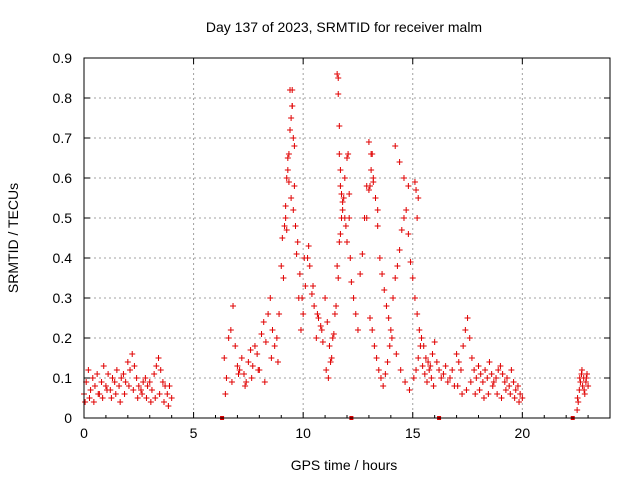 The height and width of the screenshot is (480, 640). What do you see at coordinates (13, 238) in the screenshot?
I see `y-axis-label: SRMTID / TECUs` at bounding box center [13, 238].